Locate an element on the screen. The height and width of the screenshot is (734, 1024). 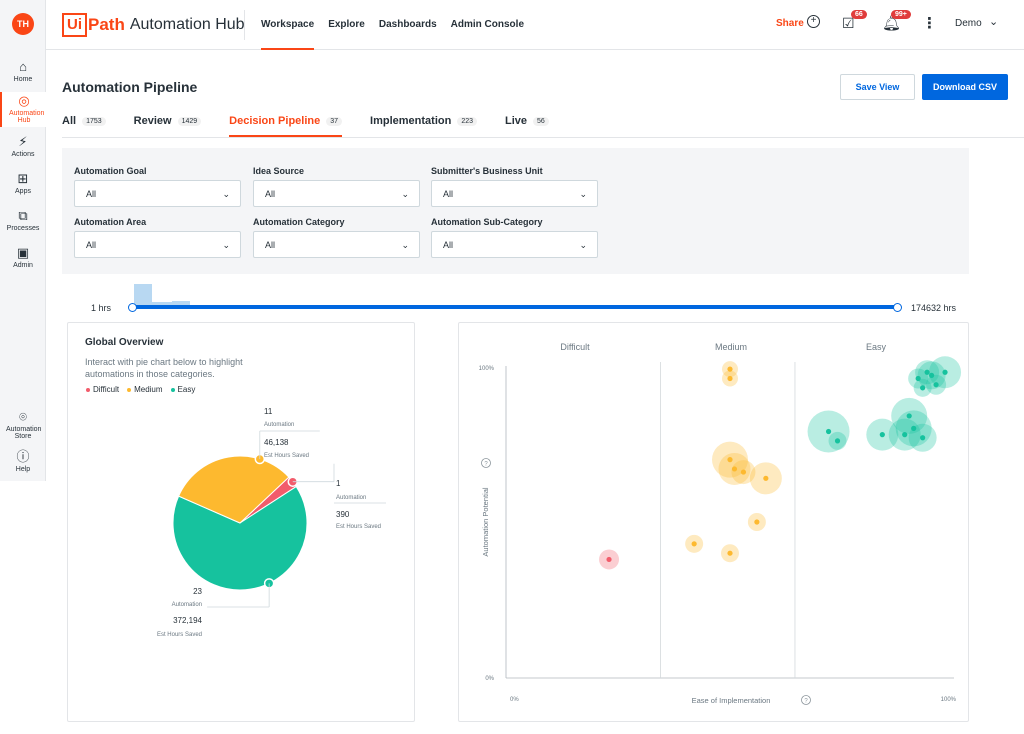
slider-min-label: 1 hrs is located at coordinates (101, 308).